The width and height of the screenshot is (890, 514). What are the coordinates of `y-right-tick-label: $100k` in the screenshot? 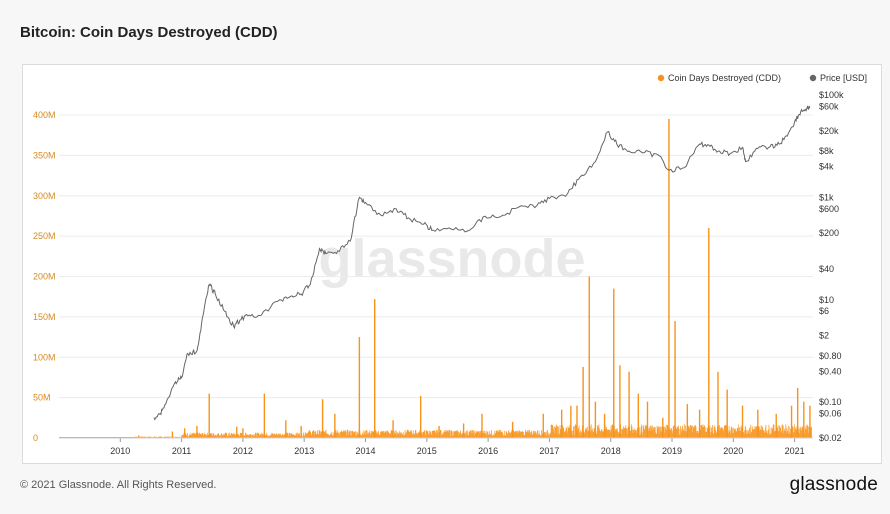 It's located at (831, 95).